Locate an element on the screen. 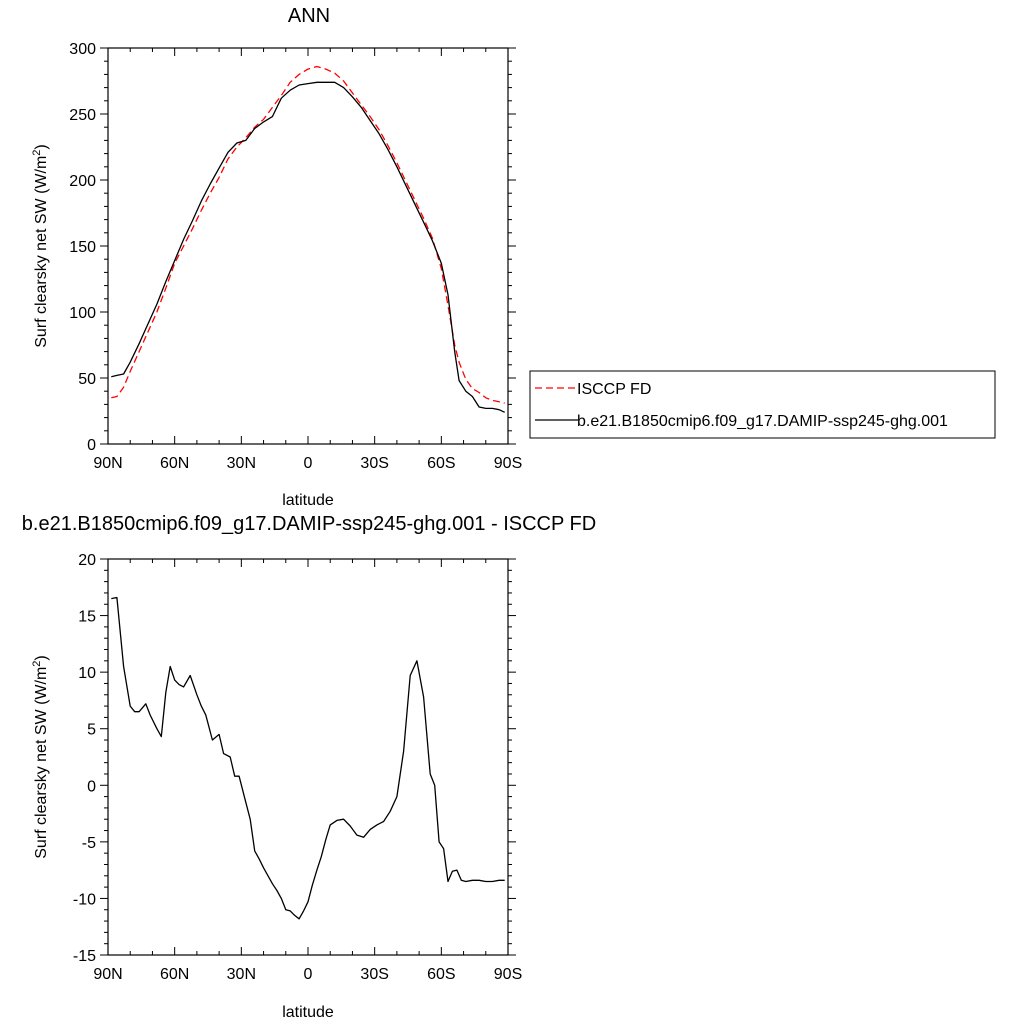 The image size is (1024, 1024). bottom-x-tick-label: 90N is located at coordinates (107, 974).